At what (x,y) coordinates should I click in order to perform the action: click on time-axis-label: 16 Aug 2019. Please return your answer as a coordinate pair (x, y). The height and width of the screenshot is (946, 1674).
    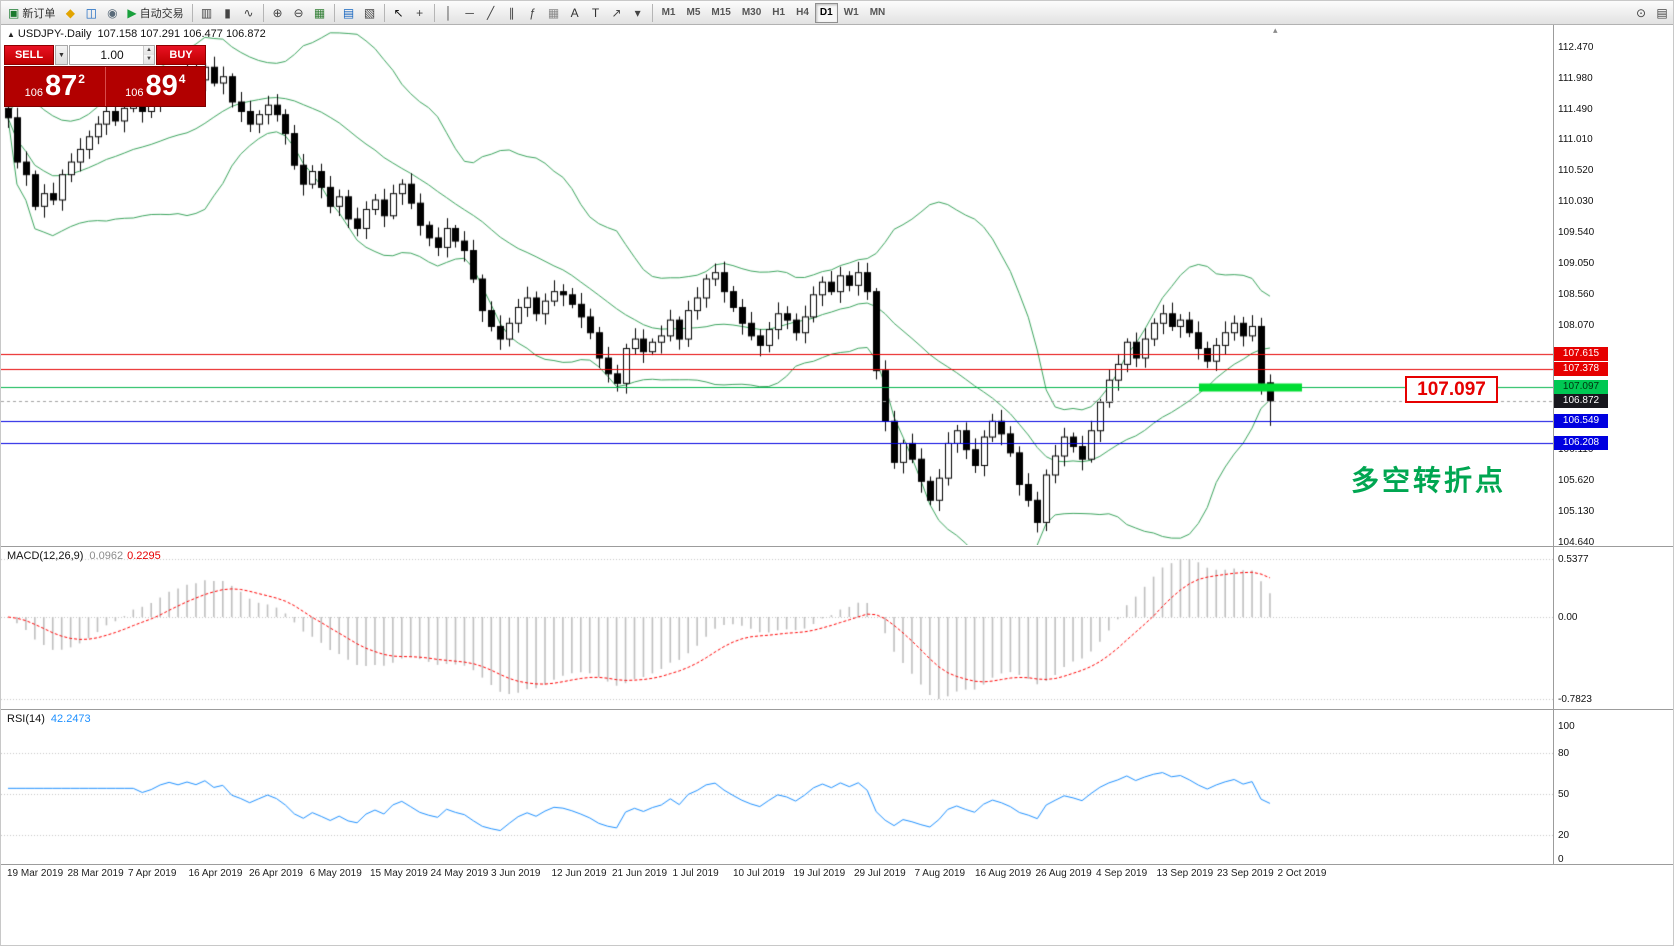
    Looking at the image, I should click on (1003, 873).